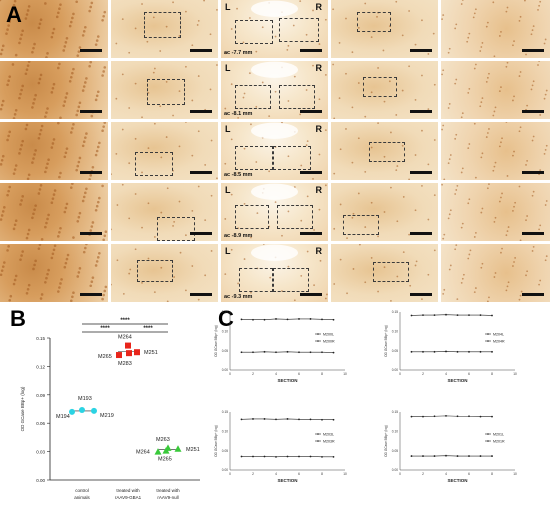 The height and width of the screenshot is (511, 550). Describe the element at coordinates (151, 353) in the screenshot. I see `animal-id-label: M251` at that location.